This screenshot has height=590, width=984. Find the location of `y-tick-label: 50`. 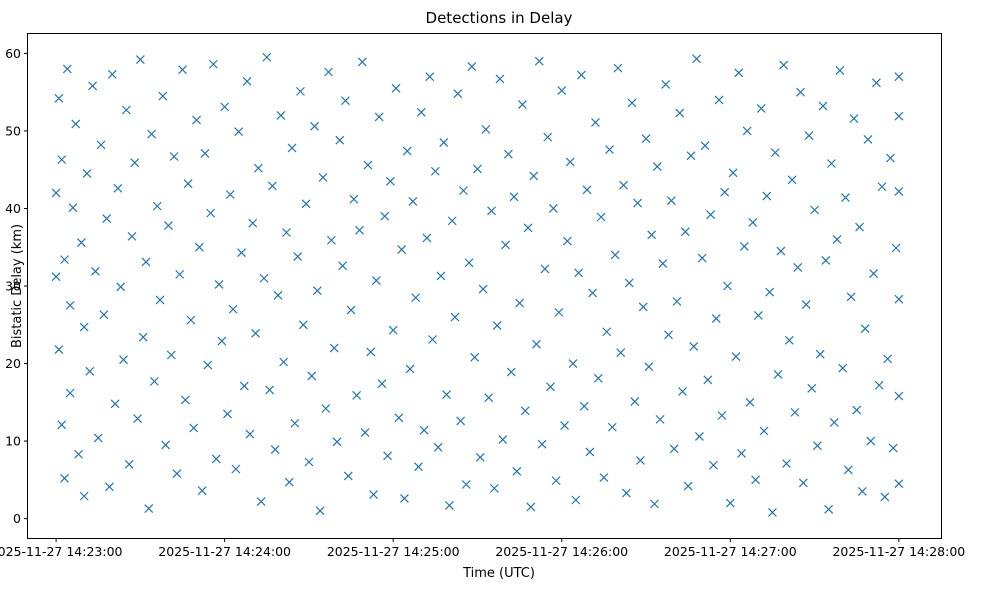

y-tick-label: 50 is located at coordinates (13, 130).